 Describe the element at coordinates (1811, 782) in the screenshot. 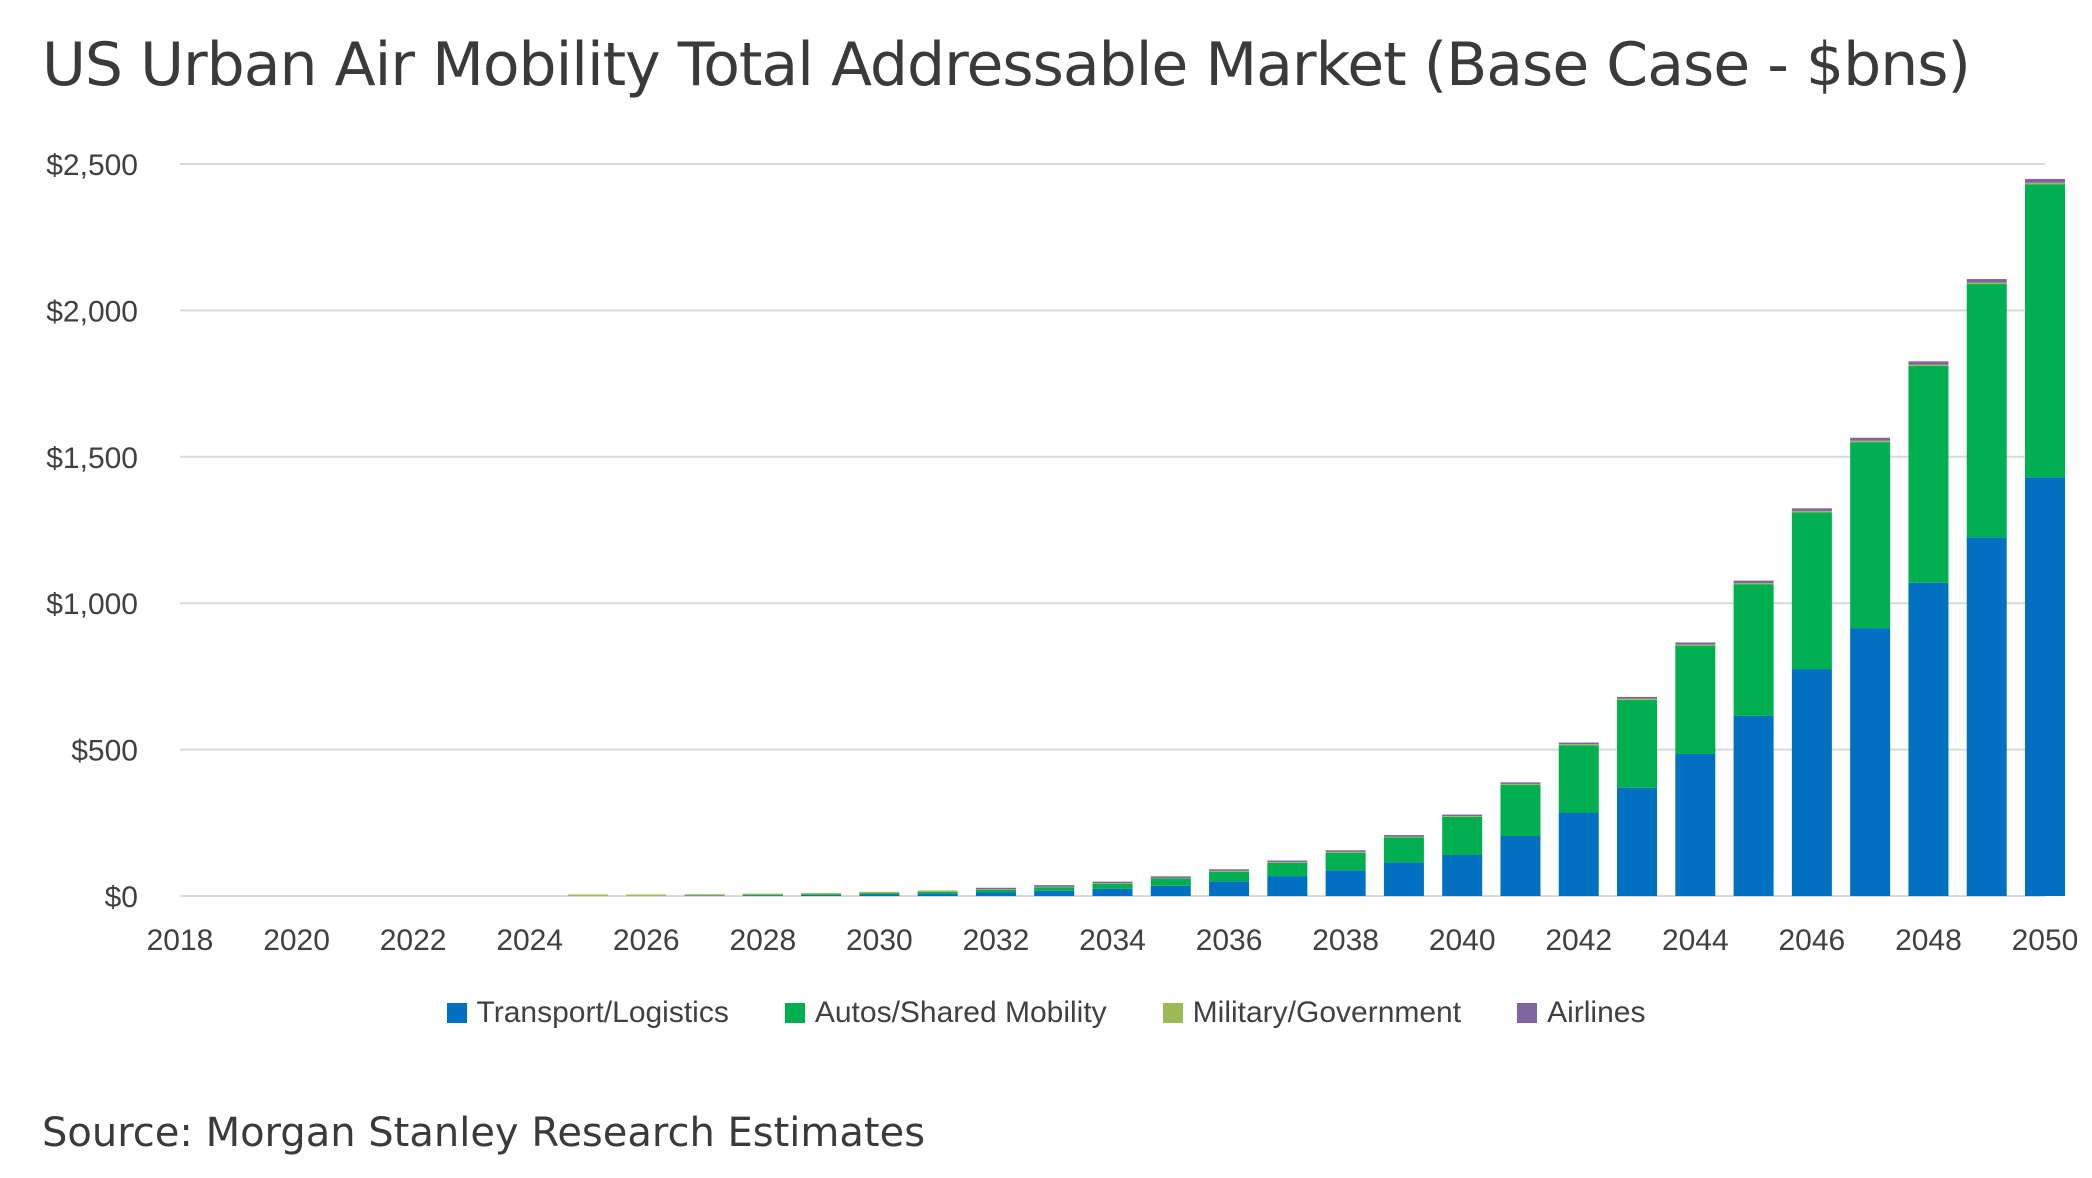

I see `bar-segment-transport-2046` at that location.